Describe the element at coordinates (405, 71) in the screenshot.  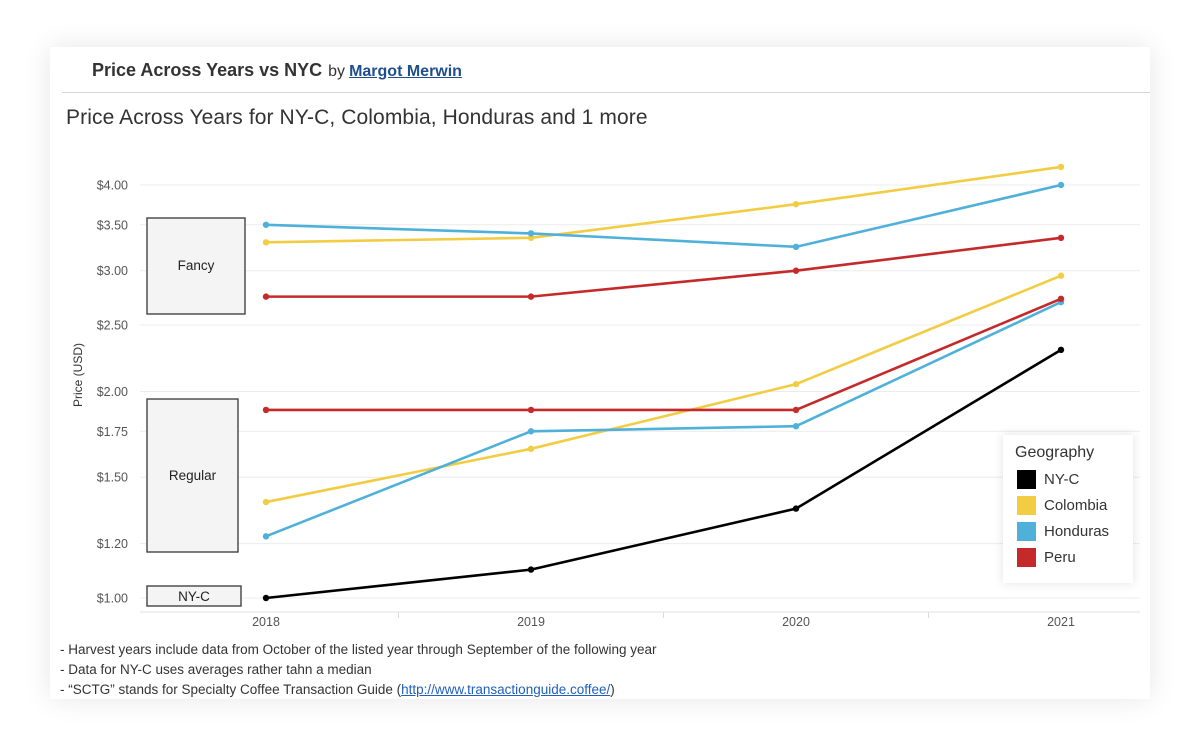
I see `author-link: Margot Merwin` at that location.